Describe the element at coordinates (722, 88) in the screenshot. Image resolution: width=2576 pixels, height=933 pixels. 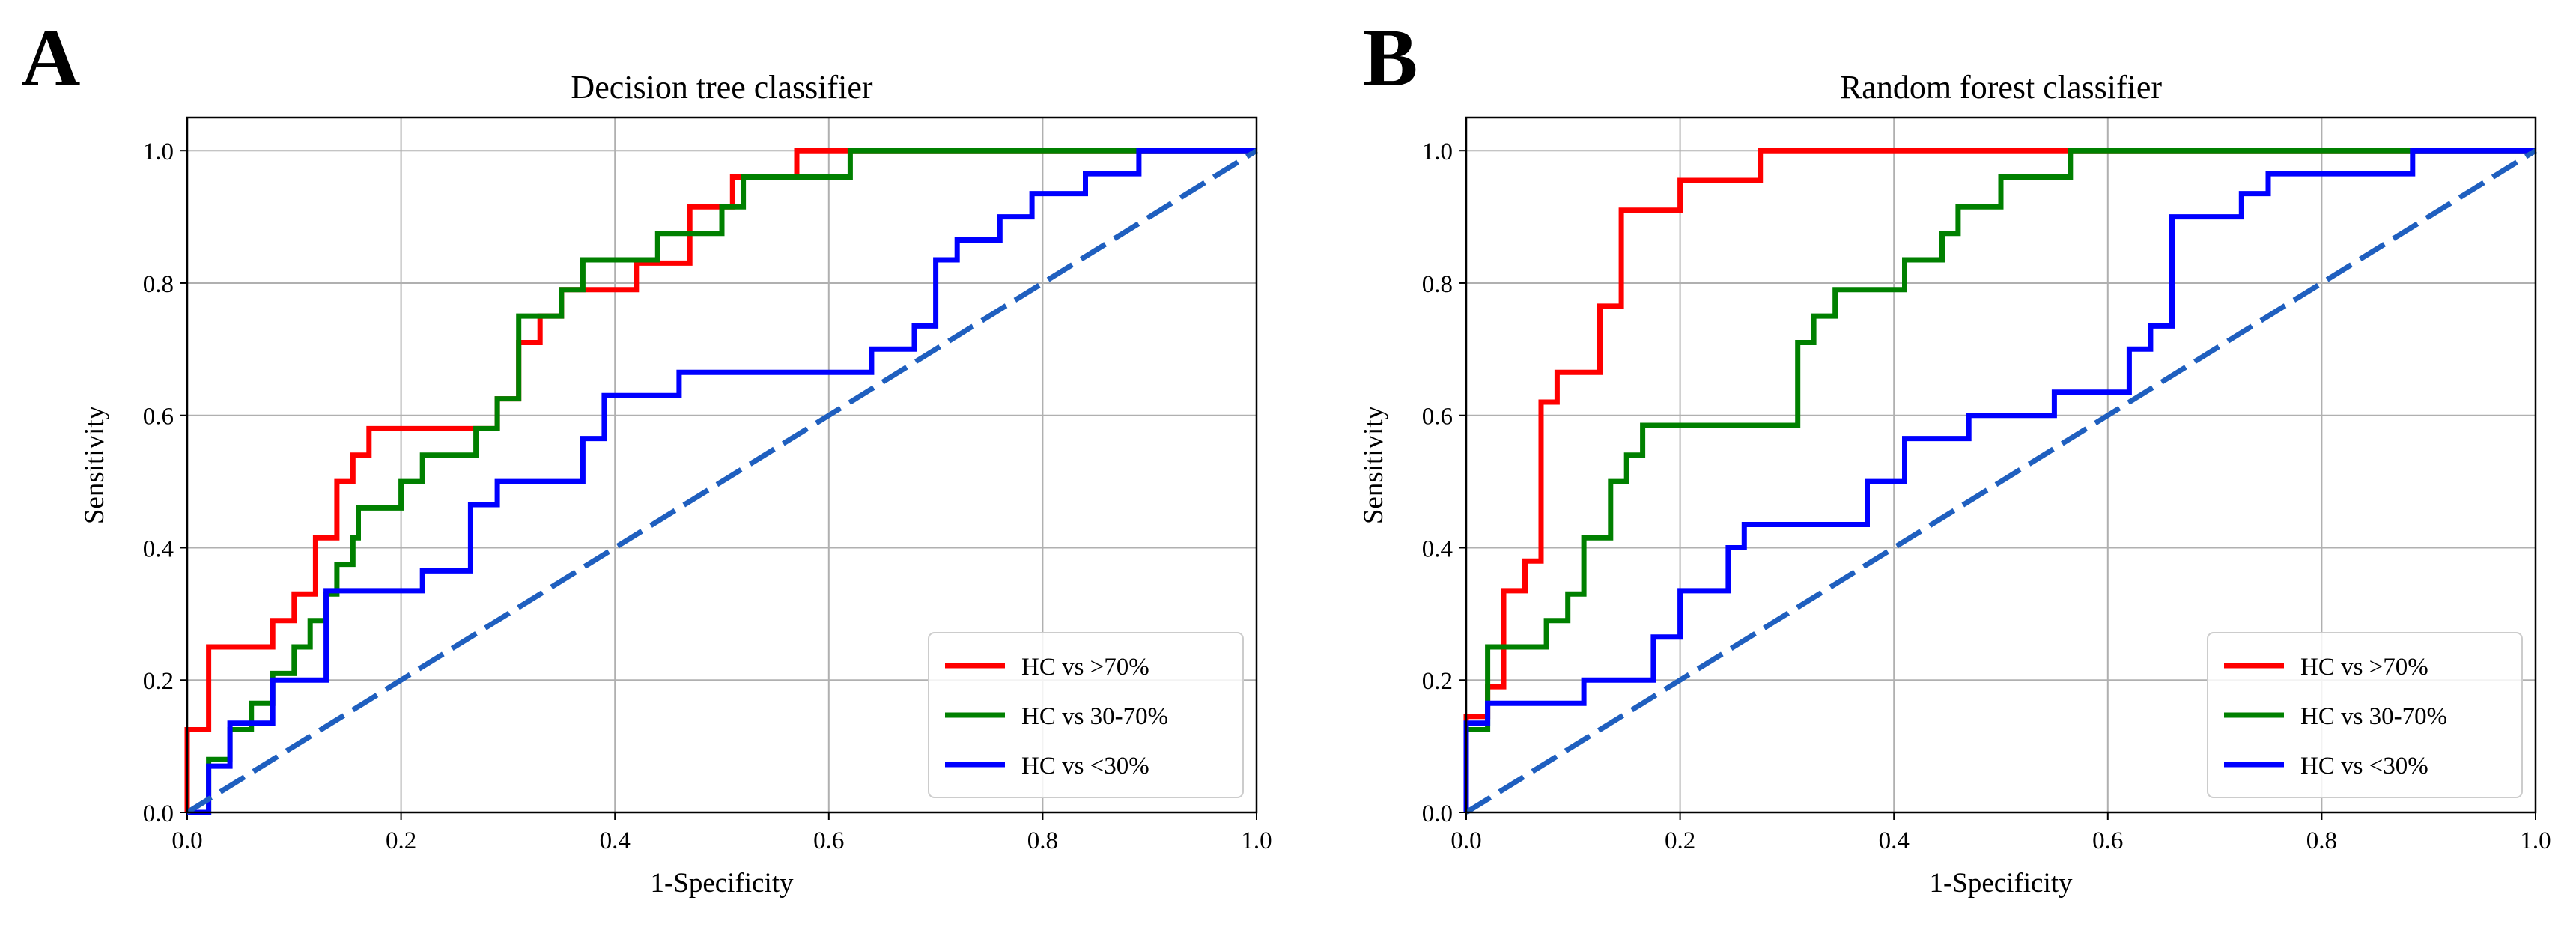
I see `chart-title: Decision tree classifier` at that location.